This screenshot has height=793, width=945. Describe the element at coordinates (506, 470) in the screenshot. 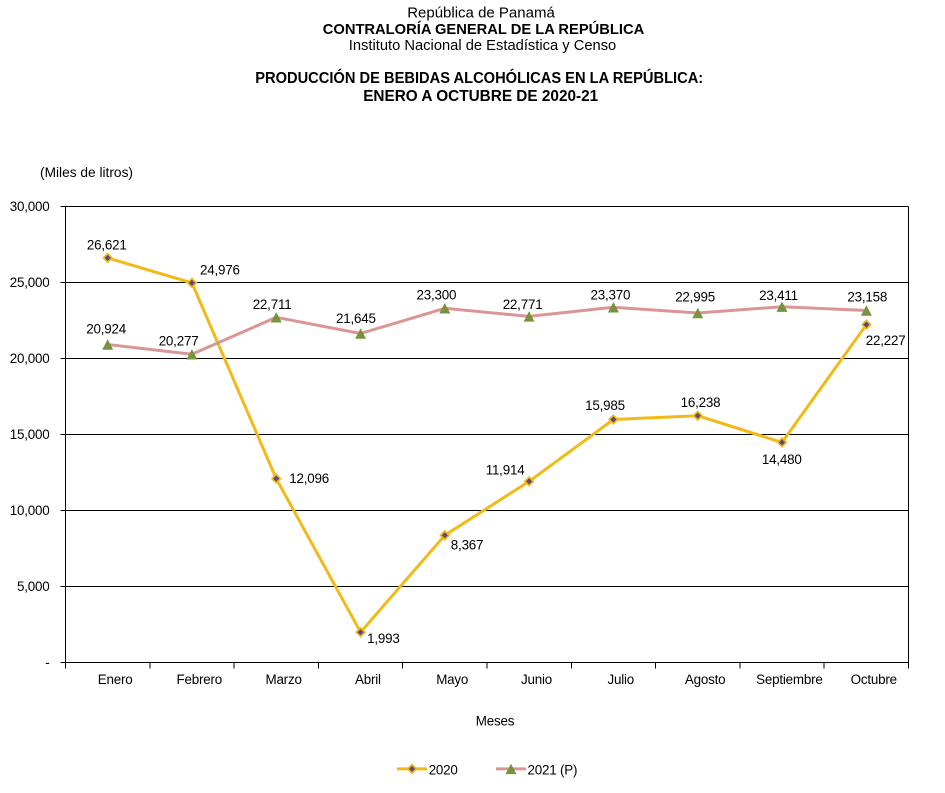

I see `svg-text: 11,914` at that location.